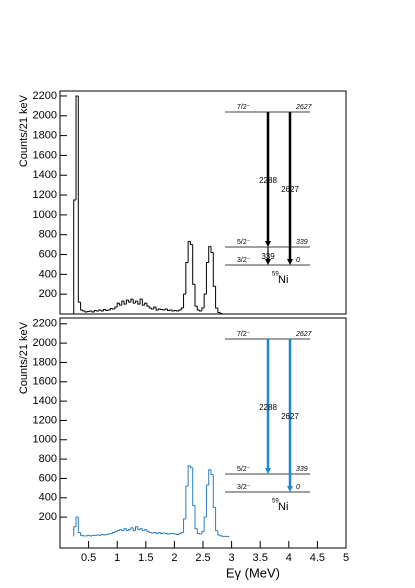  What do you see at coordinates (304, 107) in the screenshot?
I see `level-energy: 2627` at bounding box center [304, 107].